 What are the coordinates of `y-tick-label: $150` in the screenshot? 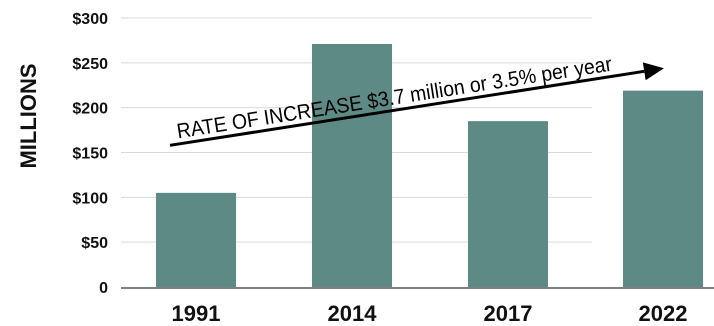 It's located at (90, 154).